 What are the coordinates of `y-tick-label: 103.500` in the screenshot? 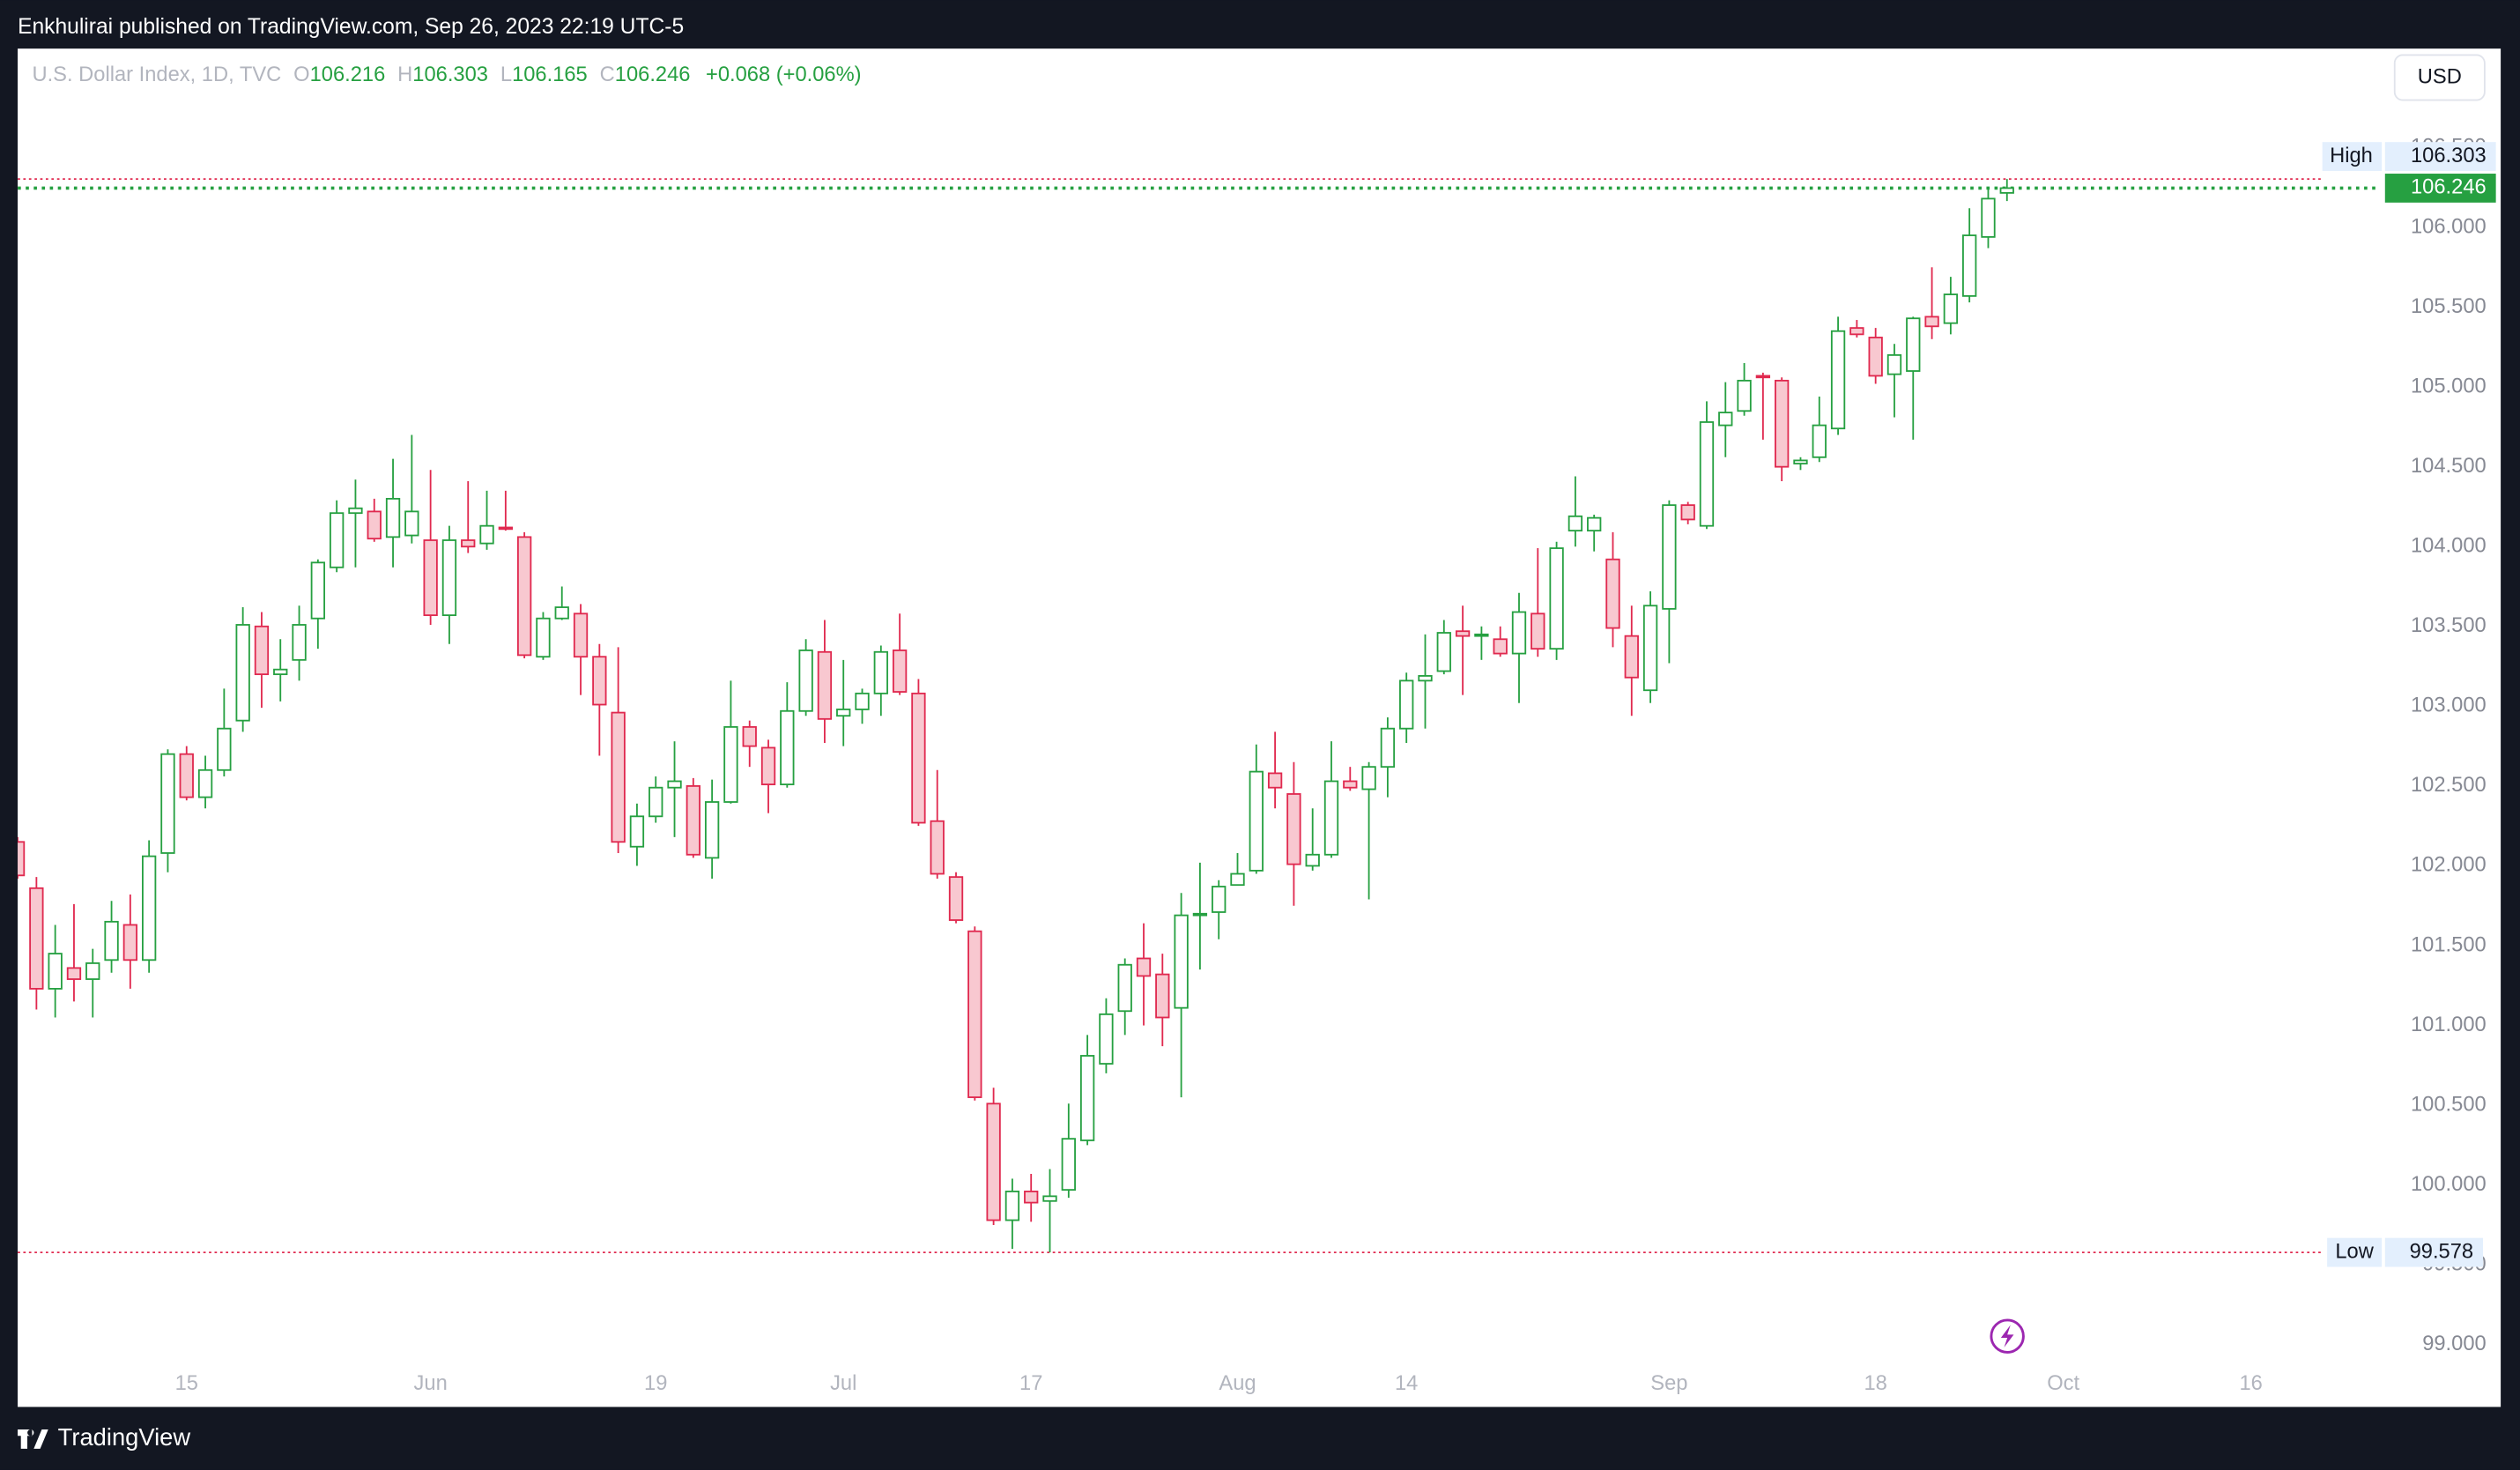 It's located at (2449, 625).